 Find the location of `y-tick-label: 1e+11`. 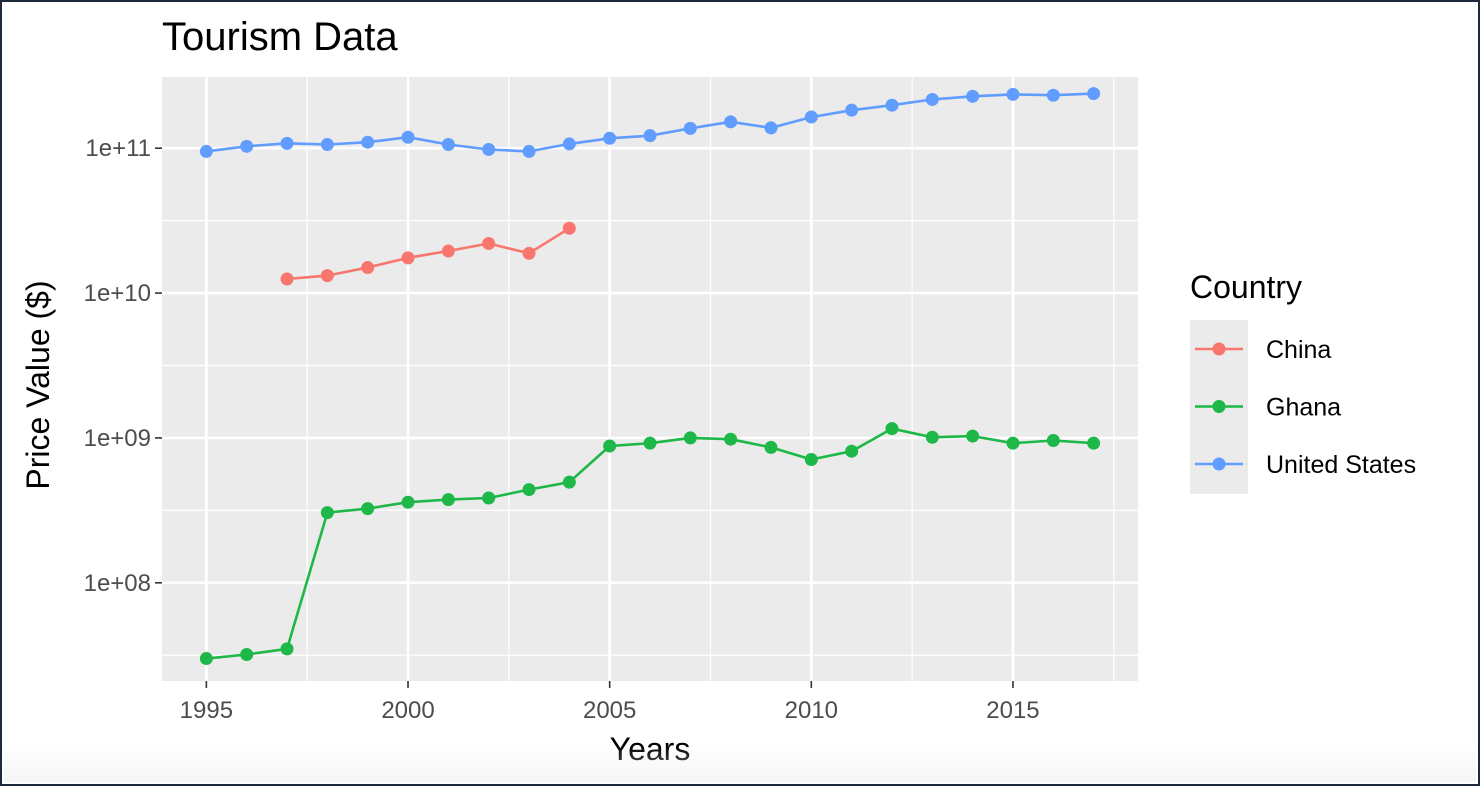

y-tick-label: 1e+11 is located at coordinates (118, 148).